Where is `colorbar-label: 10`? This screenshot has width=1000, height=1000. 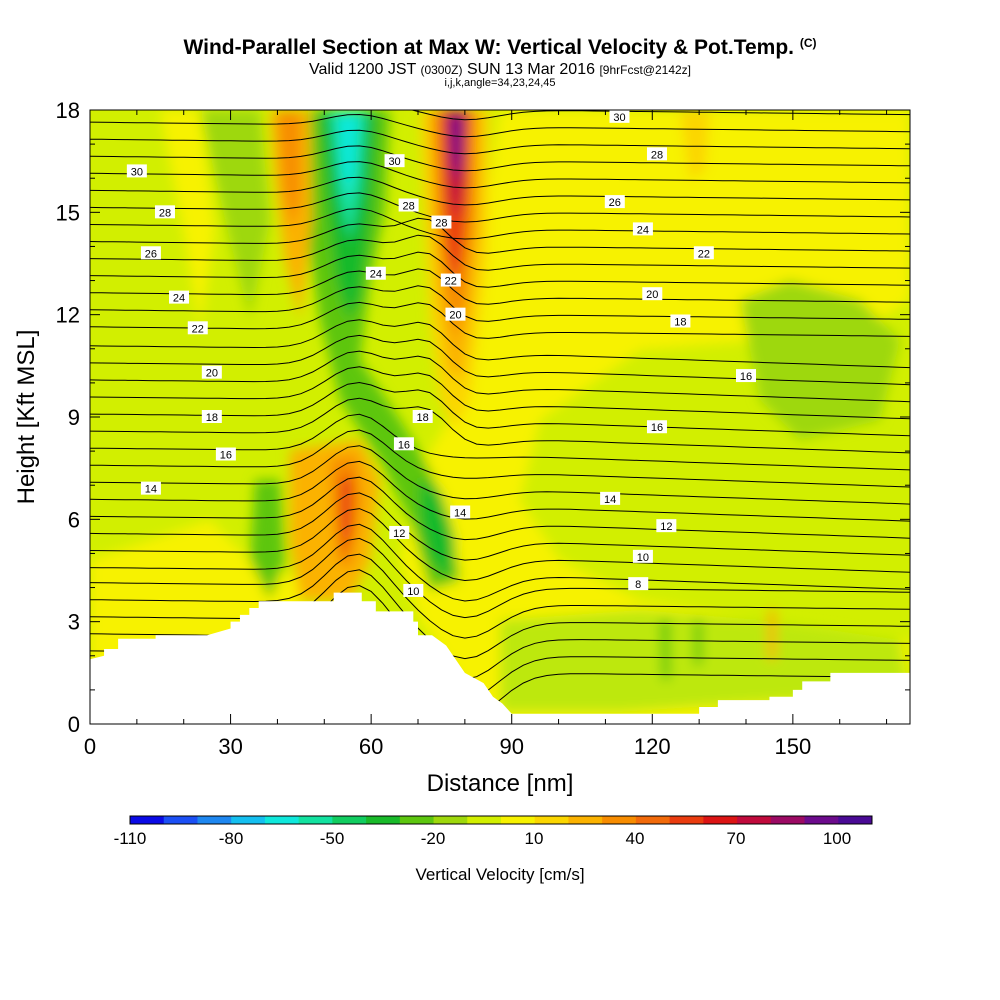 colorbar-label: 10 is located at coordinates (534, 838).